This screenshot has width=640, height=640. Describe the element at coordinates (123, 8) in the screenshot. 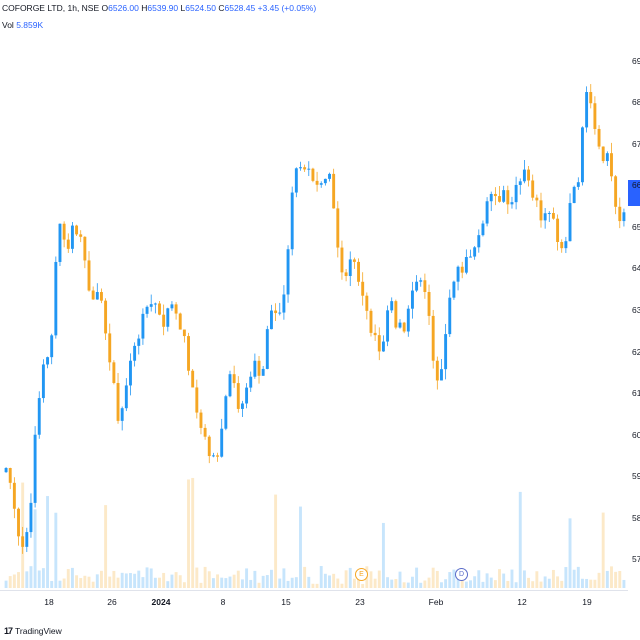

I see `open-value: 6526.00` at that location.